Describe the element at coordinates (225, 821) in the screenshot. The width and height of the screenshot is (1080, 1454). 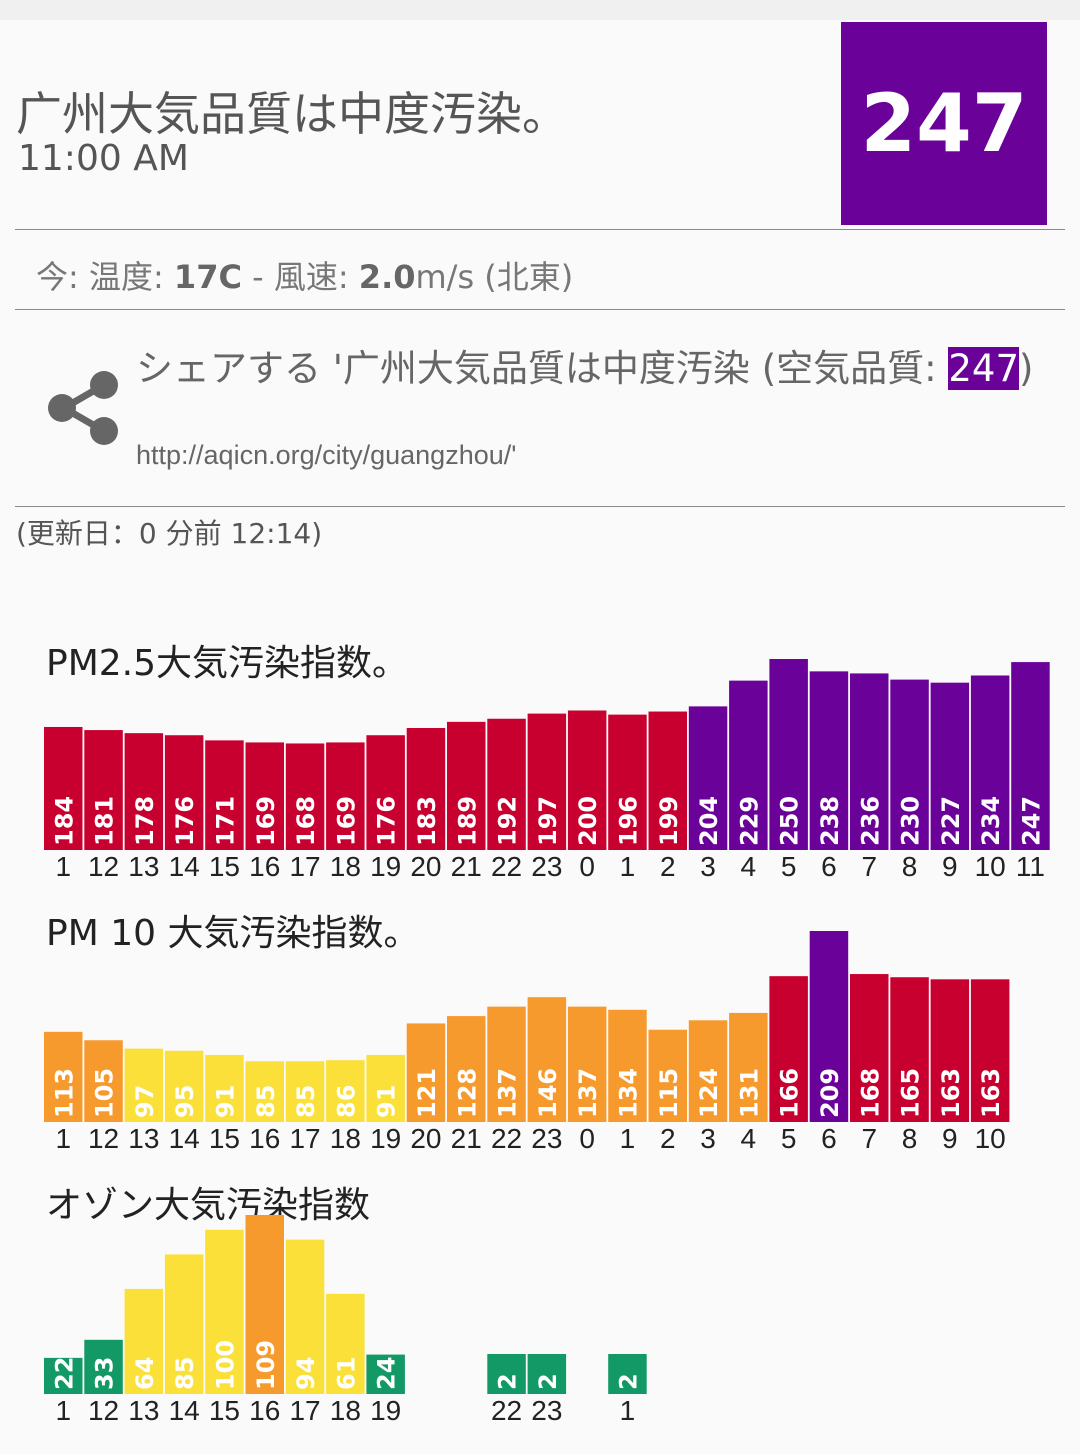
I see `bar-value-label: 171` at that location.